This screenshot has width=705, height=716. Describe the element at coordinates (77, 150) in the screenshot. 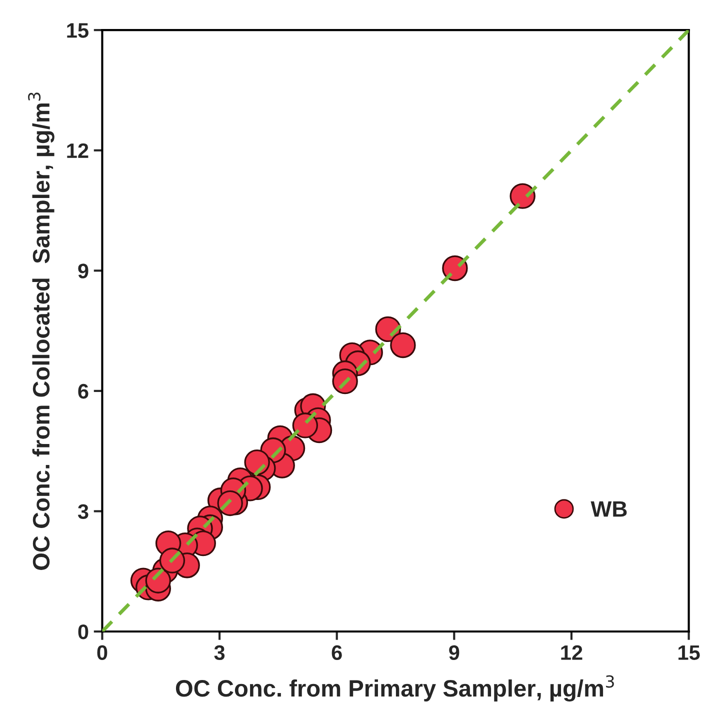

I see `y-tick-label: 12` at that location.